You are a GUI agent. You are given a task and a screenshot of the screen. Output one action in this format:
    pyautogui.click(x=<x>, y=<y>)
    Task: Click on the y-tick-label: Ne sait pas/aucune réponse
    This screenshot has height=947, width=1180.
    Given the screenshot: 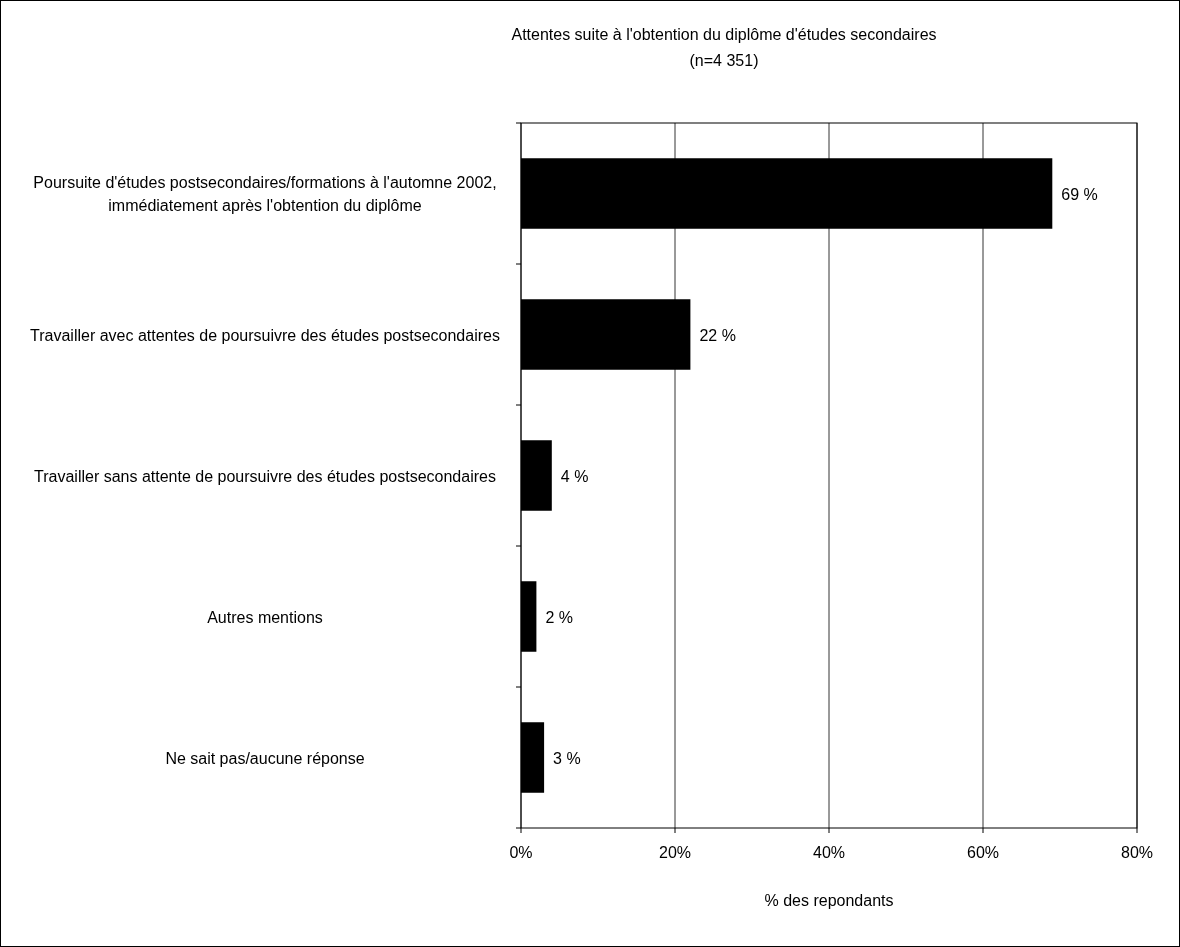 What is the action you would take?
    pyautogui.click(x=265, y=758)
    